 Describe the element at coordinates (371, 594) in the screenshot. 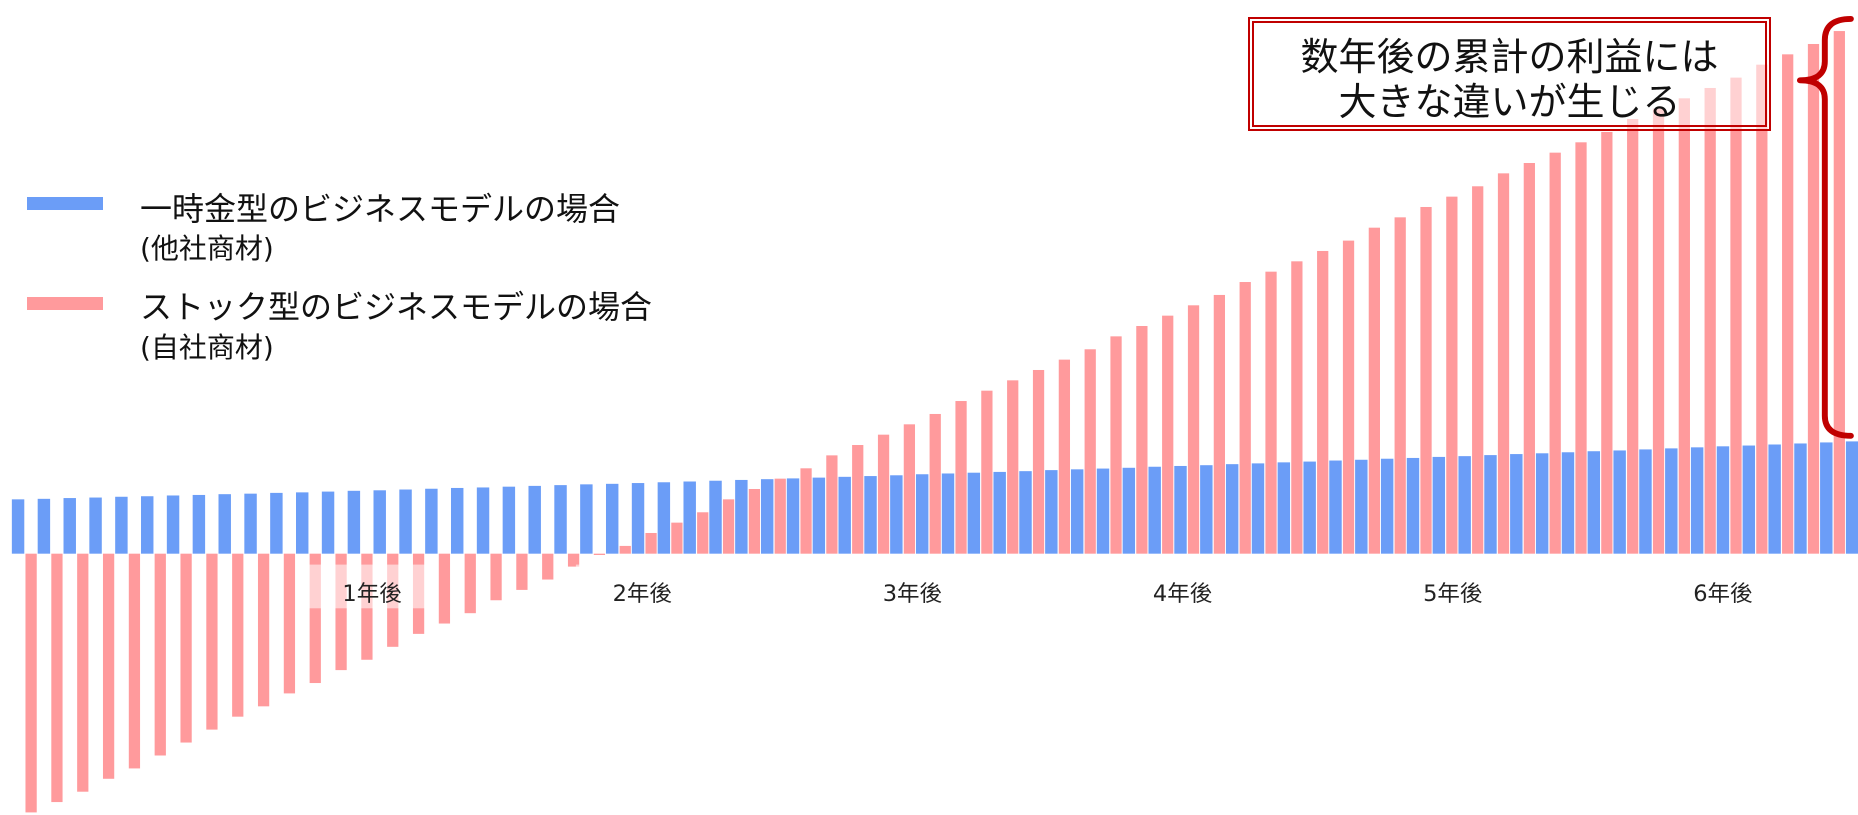

I see `x-tick-label: 1年後` at that location.